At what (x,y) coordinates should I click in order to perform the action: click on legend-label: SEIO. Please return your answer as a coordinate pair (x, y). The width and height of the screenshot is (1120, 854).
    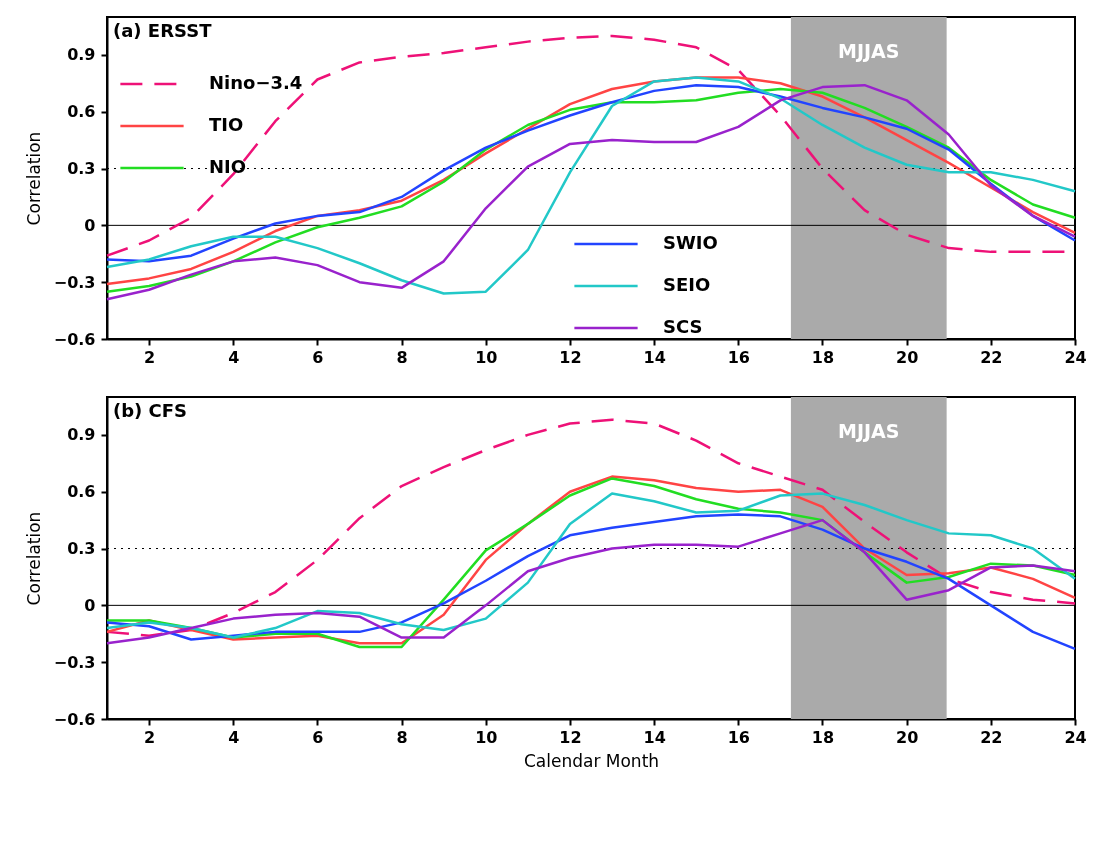
    Looking at the image, I should click on (687, 284).